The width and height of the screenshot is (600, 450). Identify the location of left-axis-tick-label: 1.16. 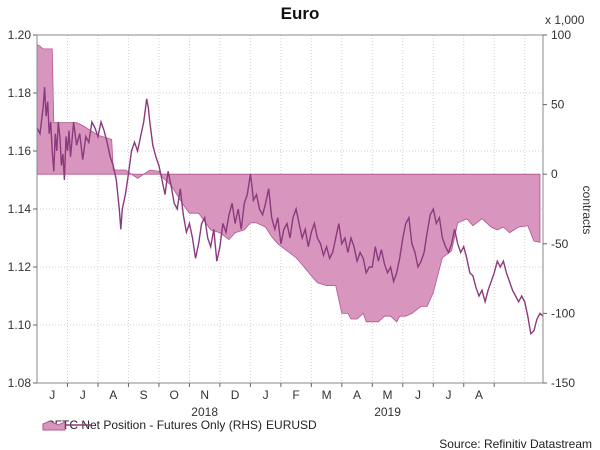
(20, 151).